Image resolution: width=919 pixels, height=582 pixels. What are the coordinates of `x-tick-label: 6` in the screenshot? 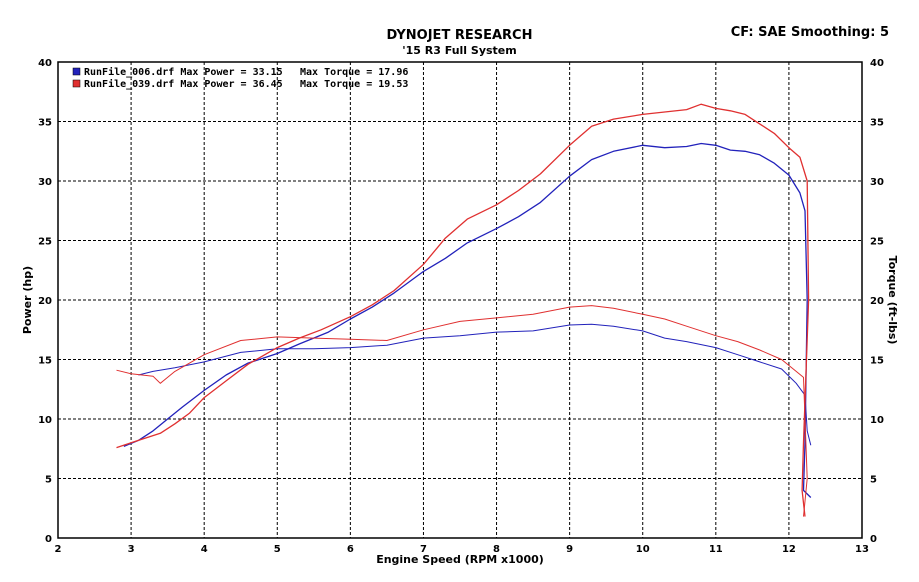 It's located at (350, 549).